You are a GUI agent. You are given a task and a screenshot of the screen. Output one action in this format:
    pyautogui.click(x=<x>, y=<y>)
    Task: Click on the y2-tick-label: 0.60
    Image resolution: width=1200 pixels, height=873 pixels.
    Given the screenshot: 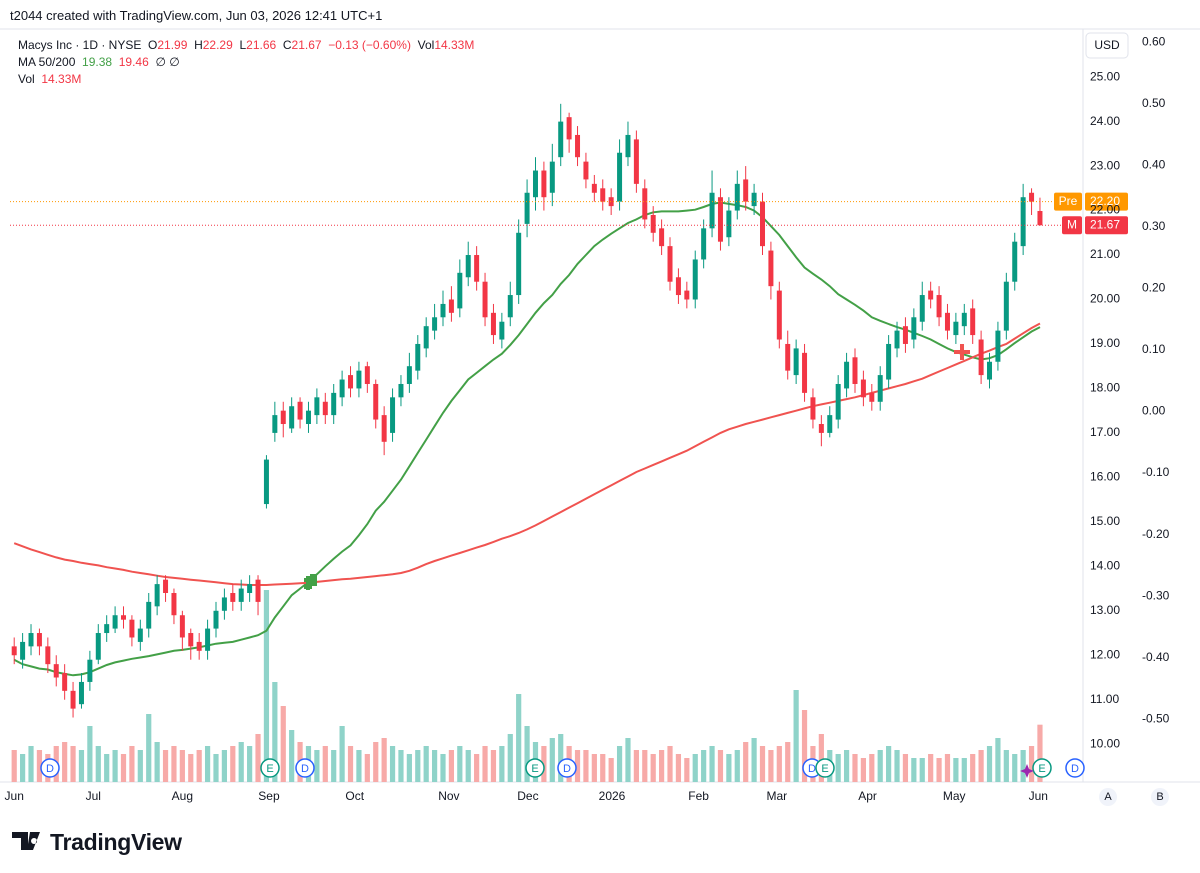 What is the action you would take?
    pyautogui.click(x=1154, y=41)
    